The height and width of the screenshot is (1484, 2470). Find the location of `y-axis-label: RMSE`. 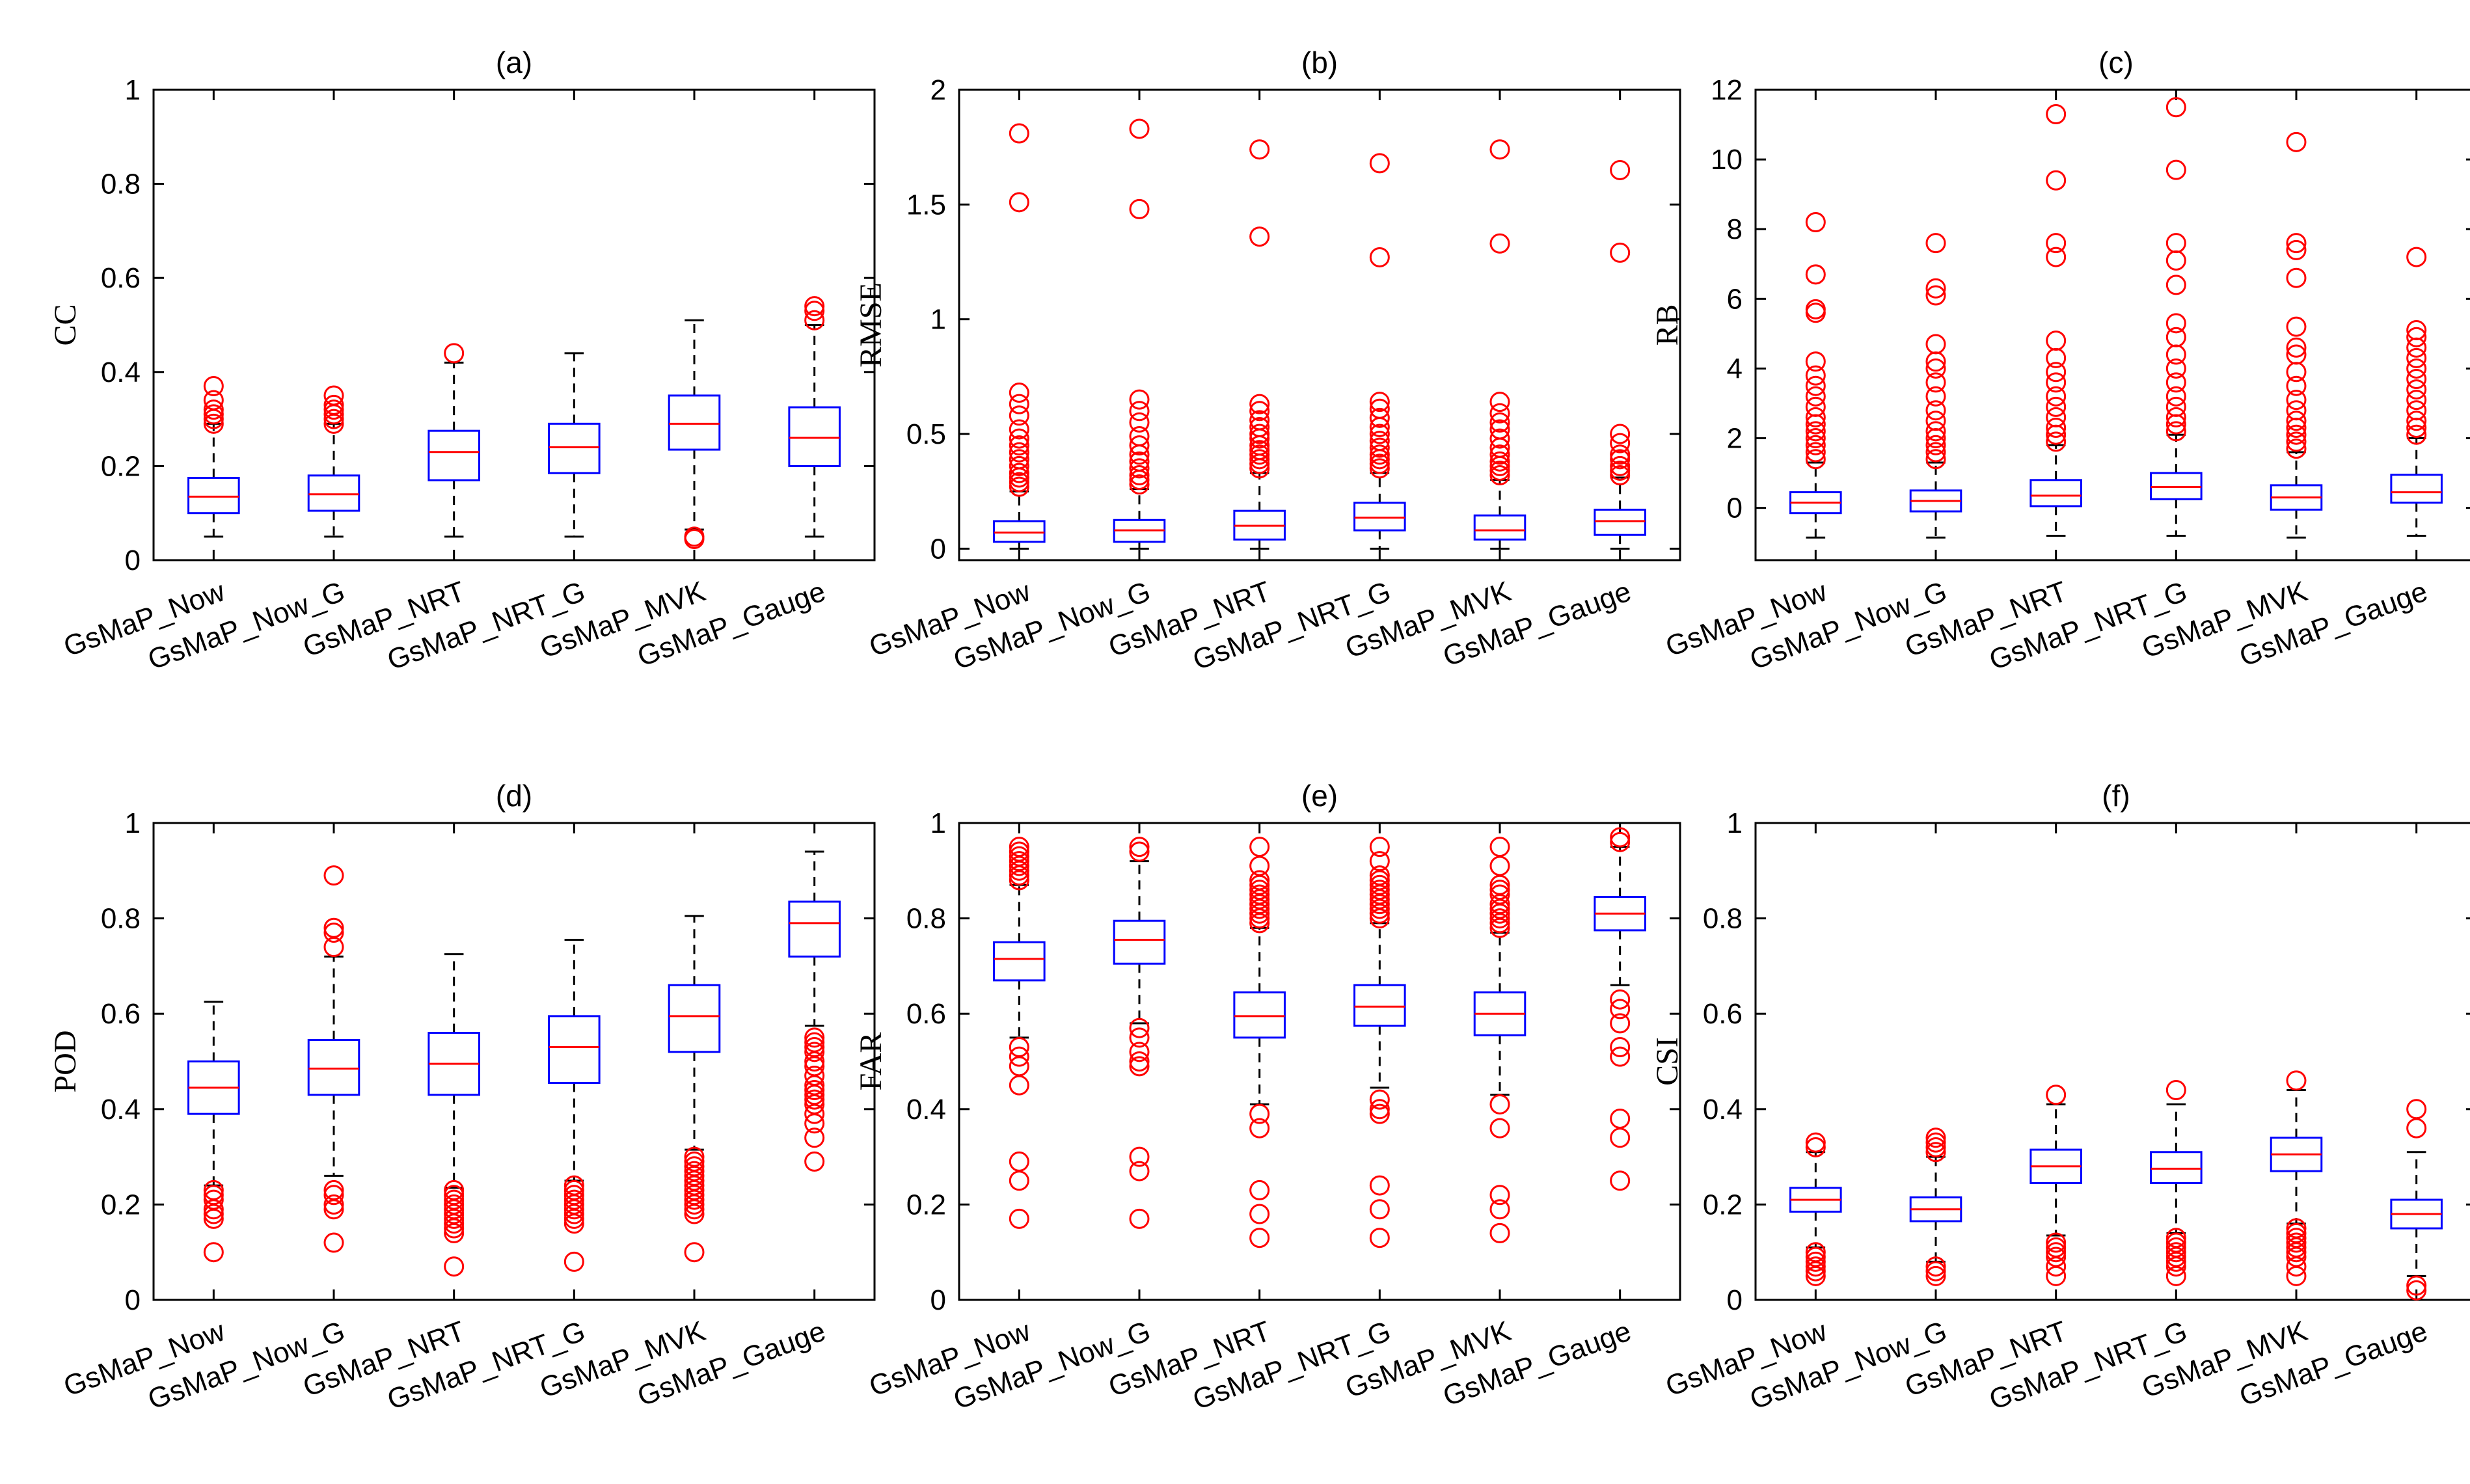

y-axis-label: RMSE is located at coordinates (871, 325).